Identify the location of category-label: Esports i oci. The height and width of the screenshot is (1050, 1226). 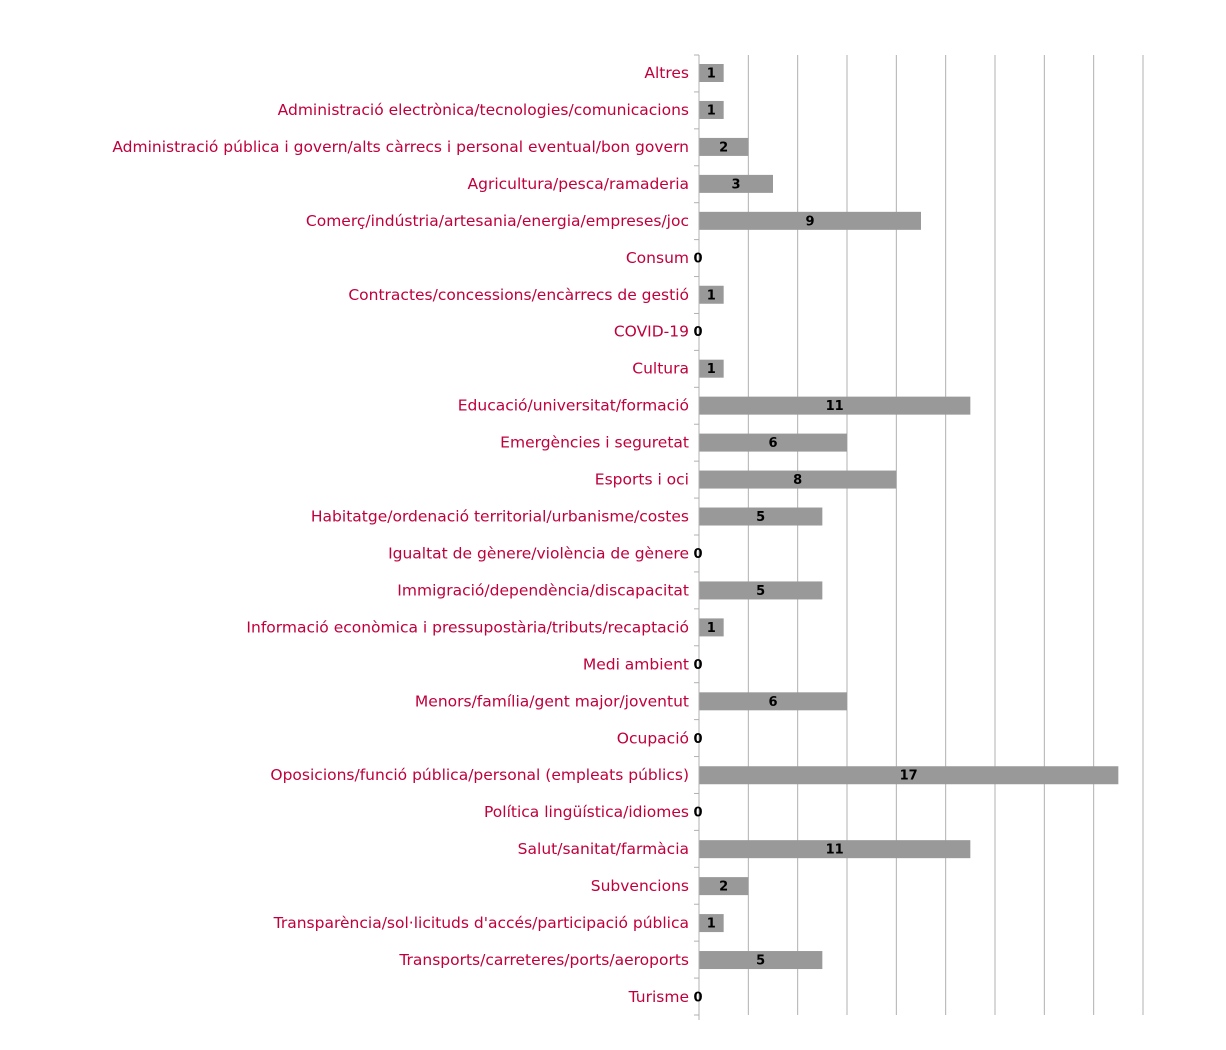
(642, 480).